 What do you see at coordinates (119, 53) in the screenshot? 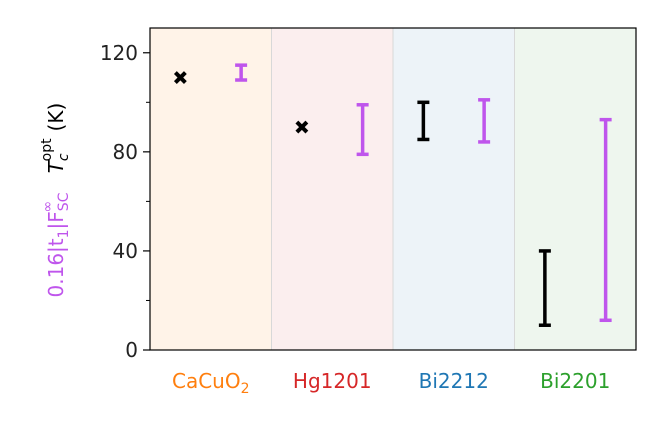
I see `y-tick-label: 120` at bounding box center [119, 53].